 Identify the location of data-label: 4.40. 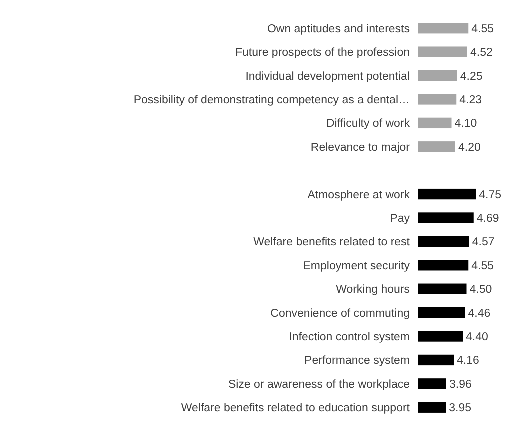
(477, 338).